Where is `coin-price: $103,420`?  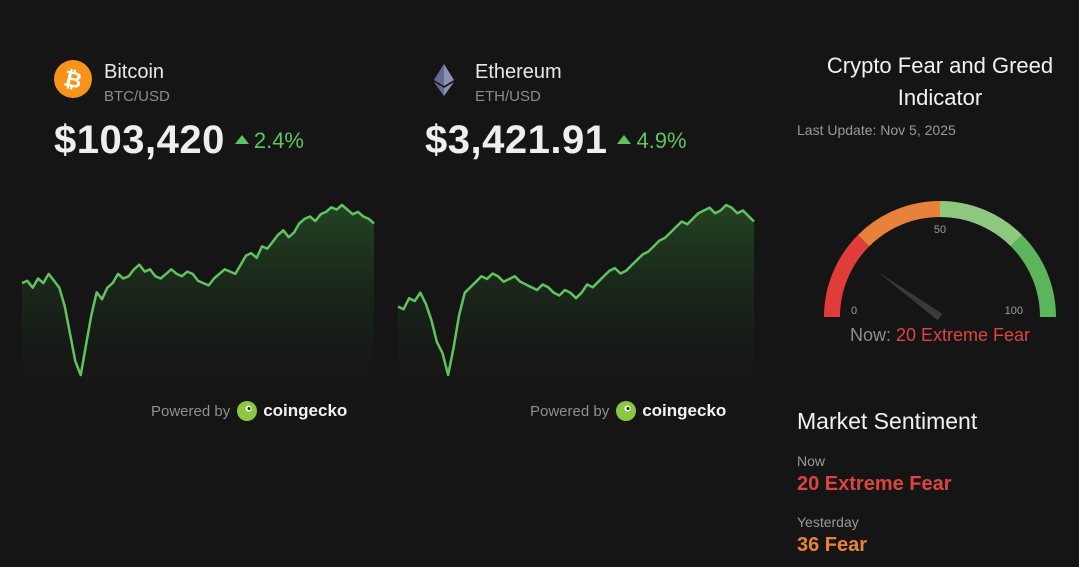 coin-price: $103,420 is located at coordinates (139, 140).